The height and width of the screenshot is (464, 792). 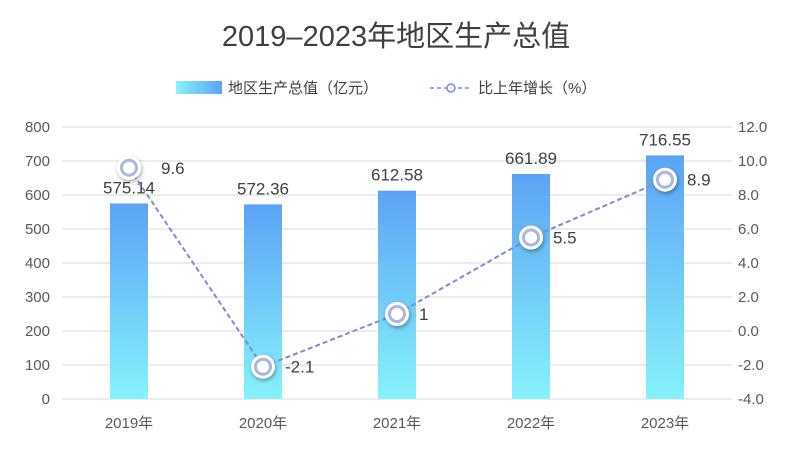 What do you see at coordinates (299, 367) in the screenshot?
I see `line-value-label: -2.1` at bounding box center [299, 367].